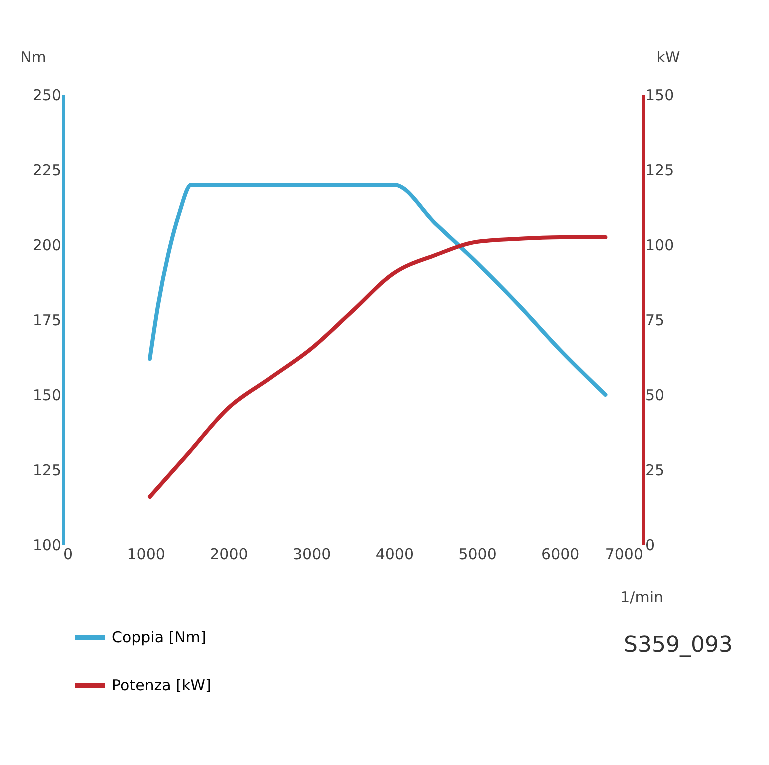 The image size is (769, 765). Describe the element at coordinates (312, 555) in the screenshot. I see `x-tick-label: 3000` at that location.